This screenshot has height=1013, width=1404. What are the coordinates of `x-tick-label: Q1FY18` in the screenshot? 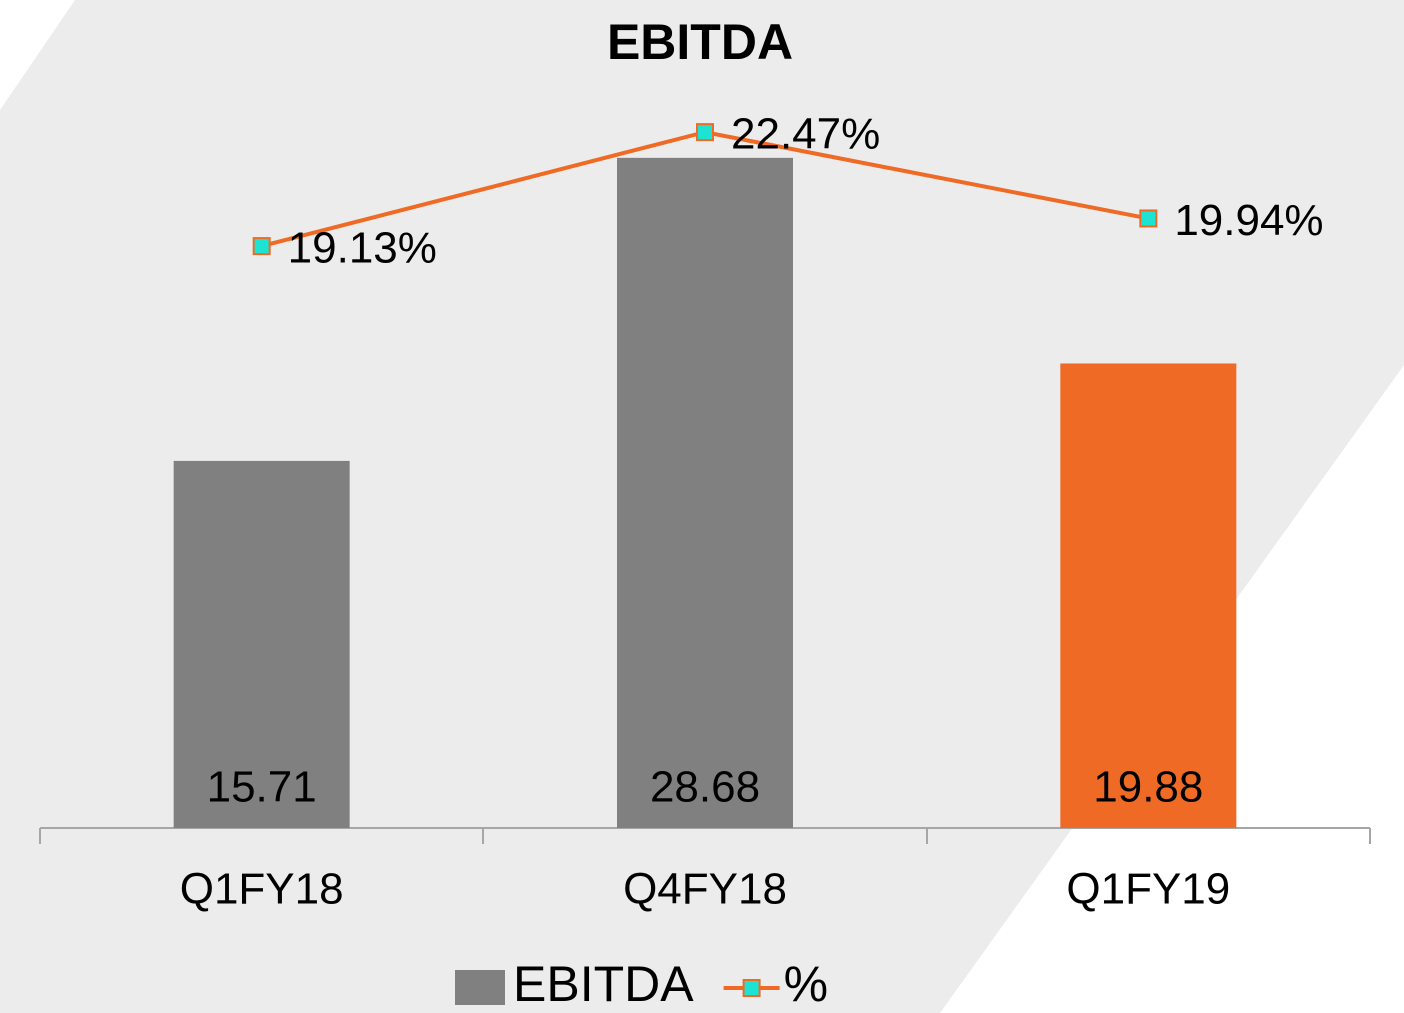 It's located at (262, 889).